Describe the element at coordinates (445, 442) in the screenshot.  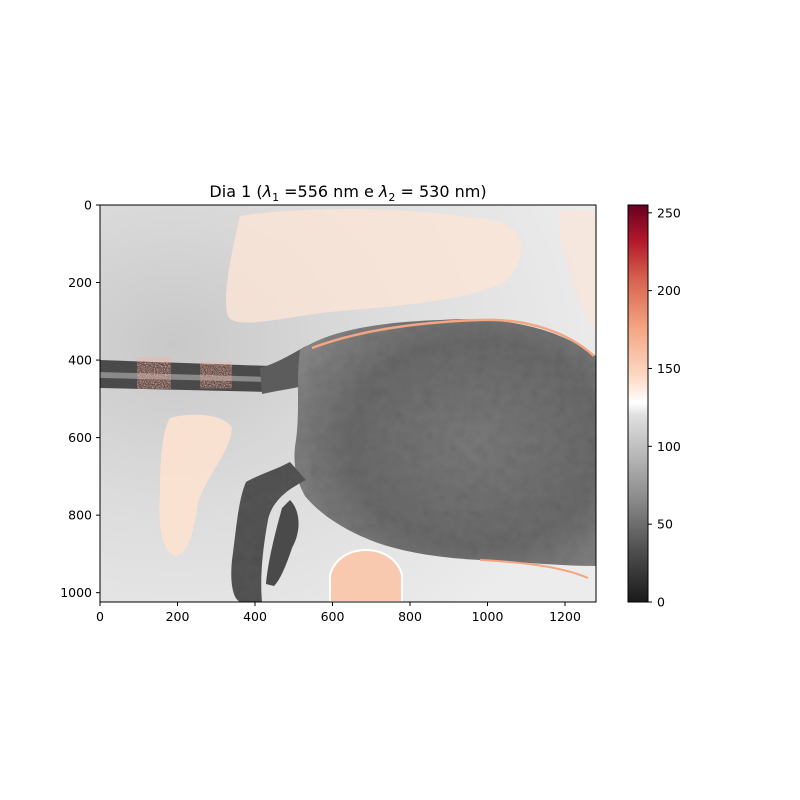
I see `rat-body` at that location.